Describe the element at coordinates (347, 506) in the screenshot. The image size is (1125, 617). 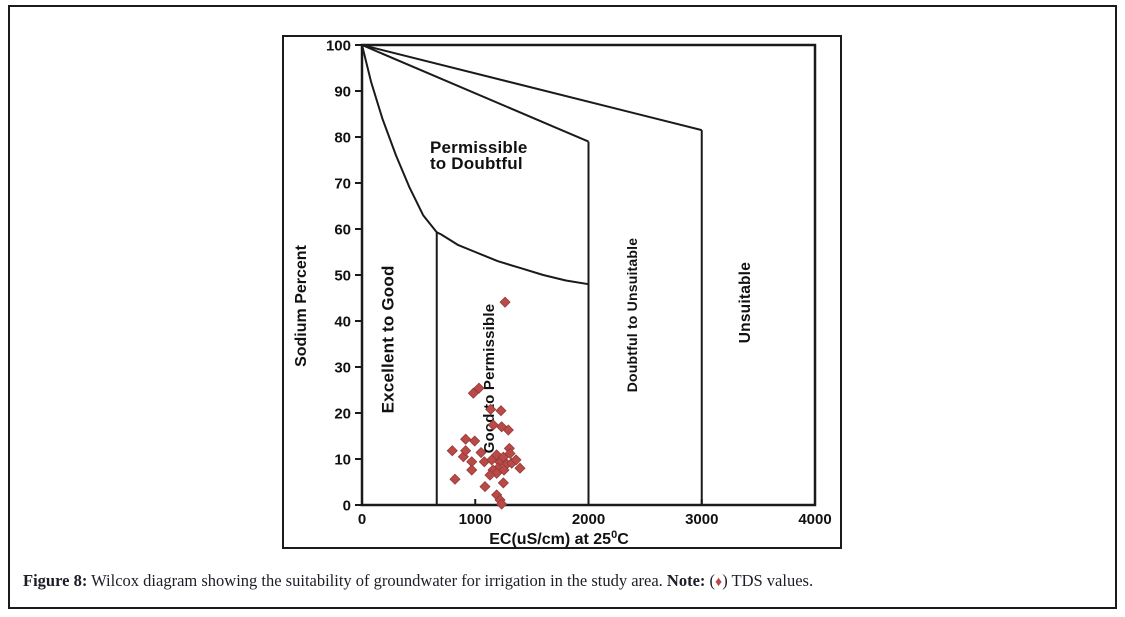
I see `y-tick-label: 0` at that location.